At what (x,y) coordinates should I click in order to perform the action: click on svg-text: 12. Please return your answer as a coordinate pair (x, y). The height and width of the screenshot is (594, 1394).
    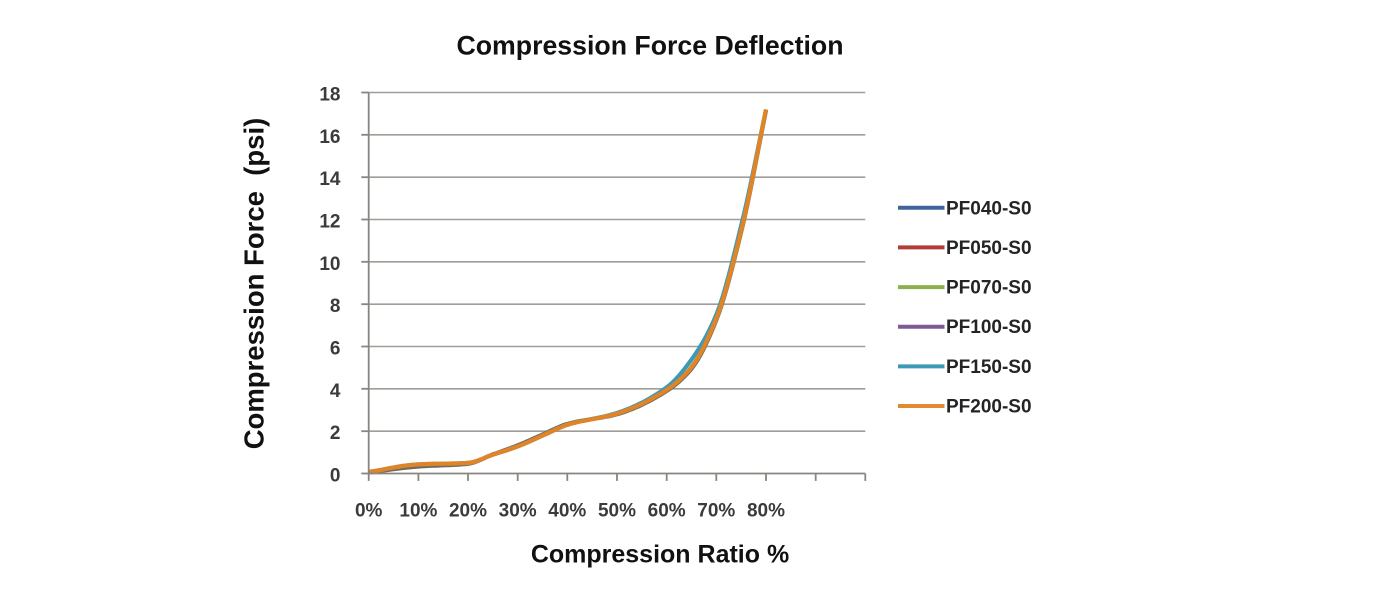
    Looking at the image, I should click on (329, 222).